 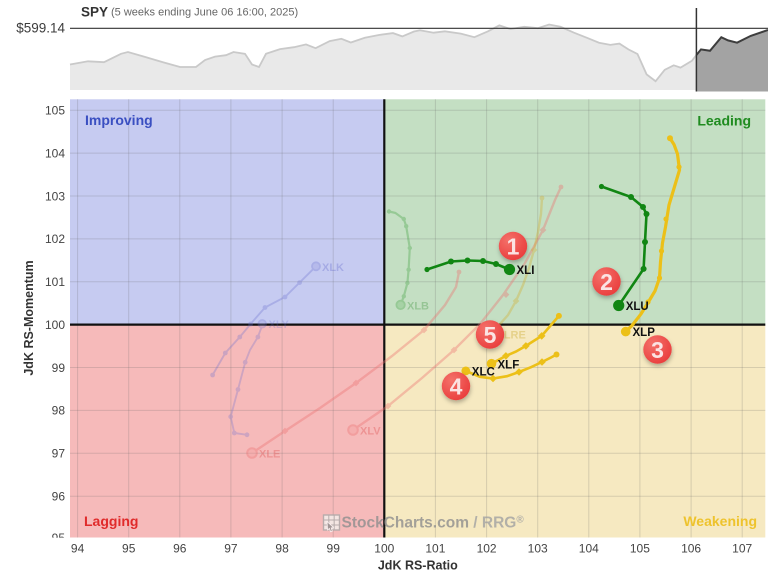 I want to click on svg-text: 94, so click(x=78, y=549).